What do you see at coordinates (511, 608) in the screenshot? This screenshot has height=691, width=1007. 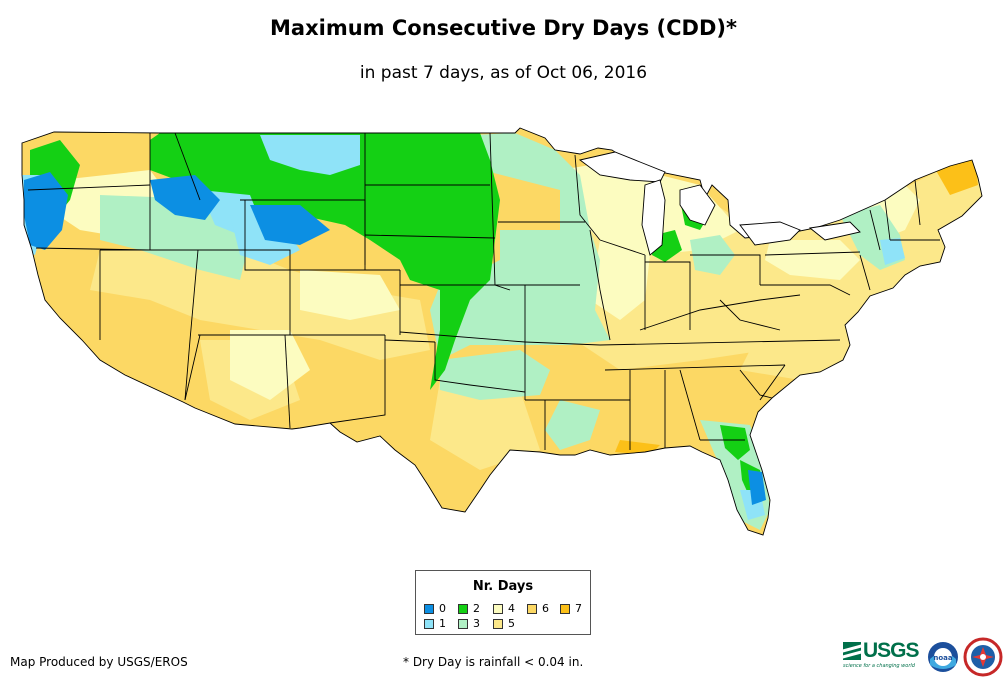 I see `legend-label-4: 4` at bounding box center [511, 608].